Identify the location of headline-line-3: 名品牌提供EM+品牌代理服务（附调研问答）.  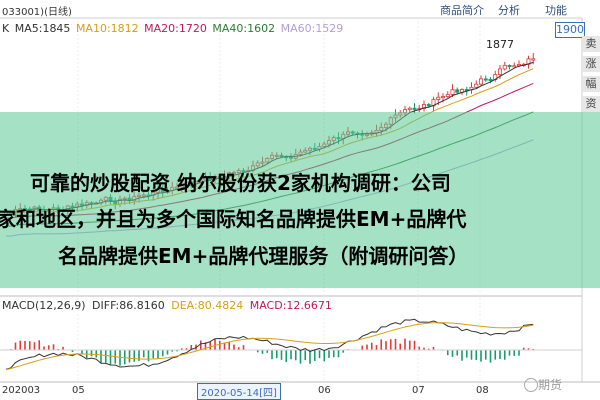
(263, 256).